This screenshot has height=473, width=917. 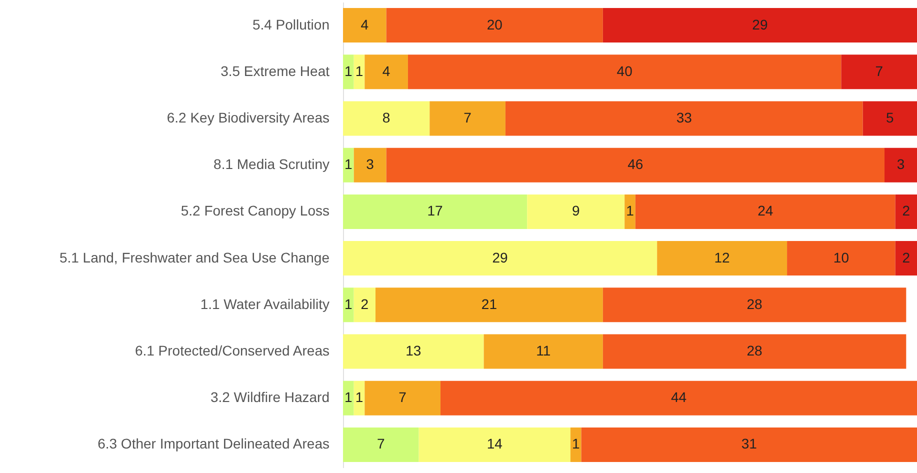 What do you see at coordinates (291, 24) in the screenshot?
I see `y-tick-label: 5.4 Pollution` at bounding box center [291, 24].